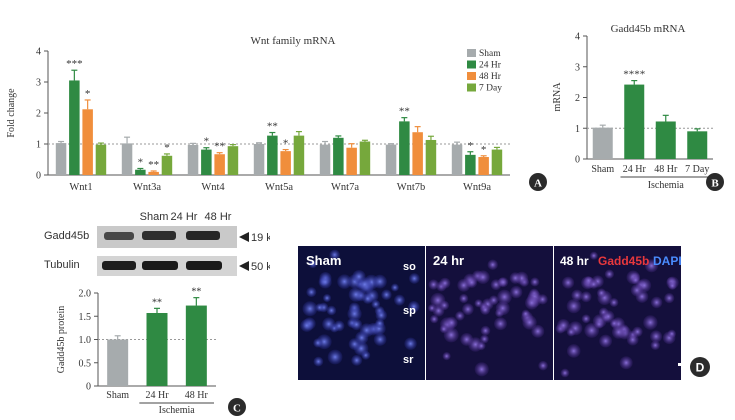 This screenshot has height=420, width=735. Describe the element at coordinates (62, 265) in the screenshot. I see `blot-row-label-tubulin: Tubulin` at that location.